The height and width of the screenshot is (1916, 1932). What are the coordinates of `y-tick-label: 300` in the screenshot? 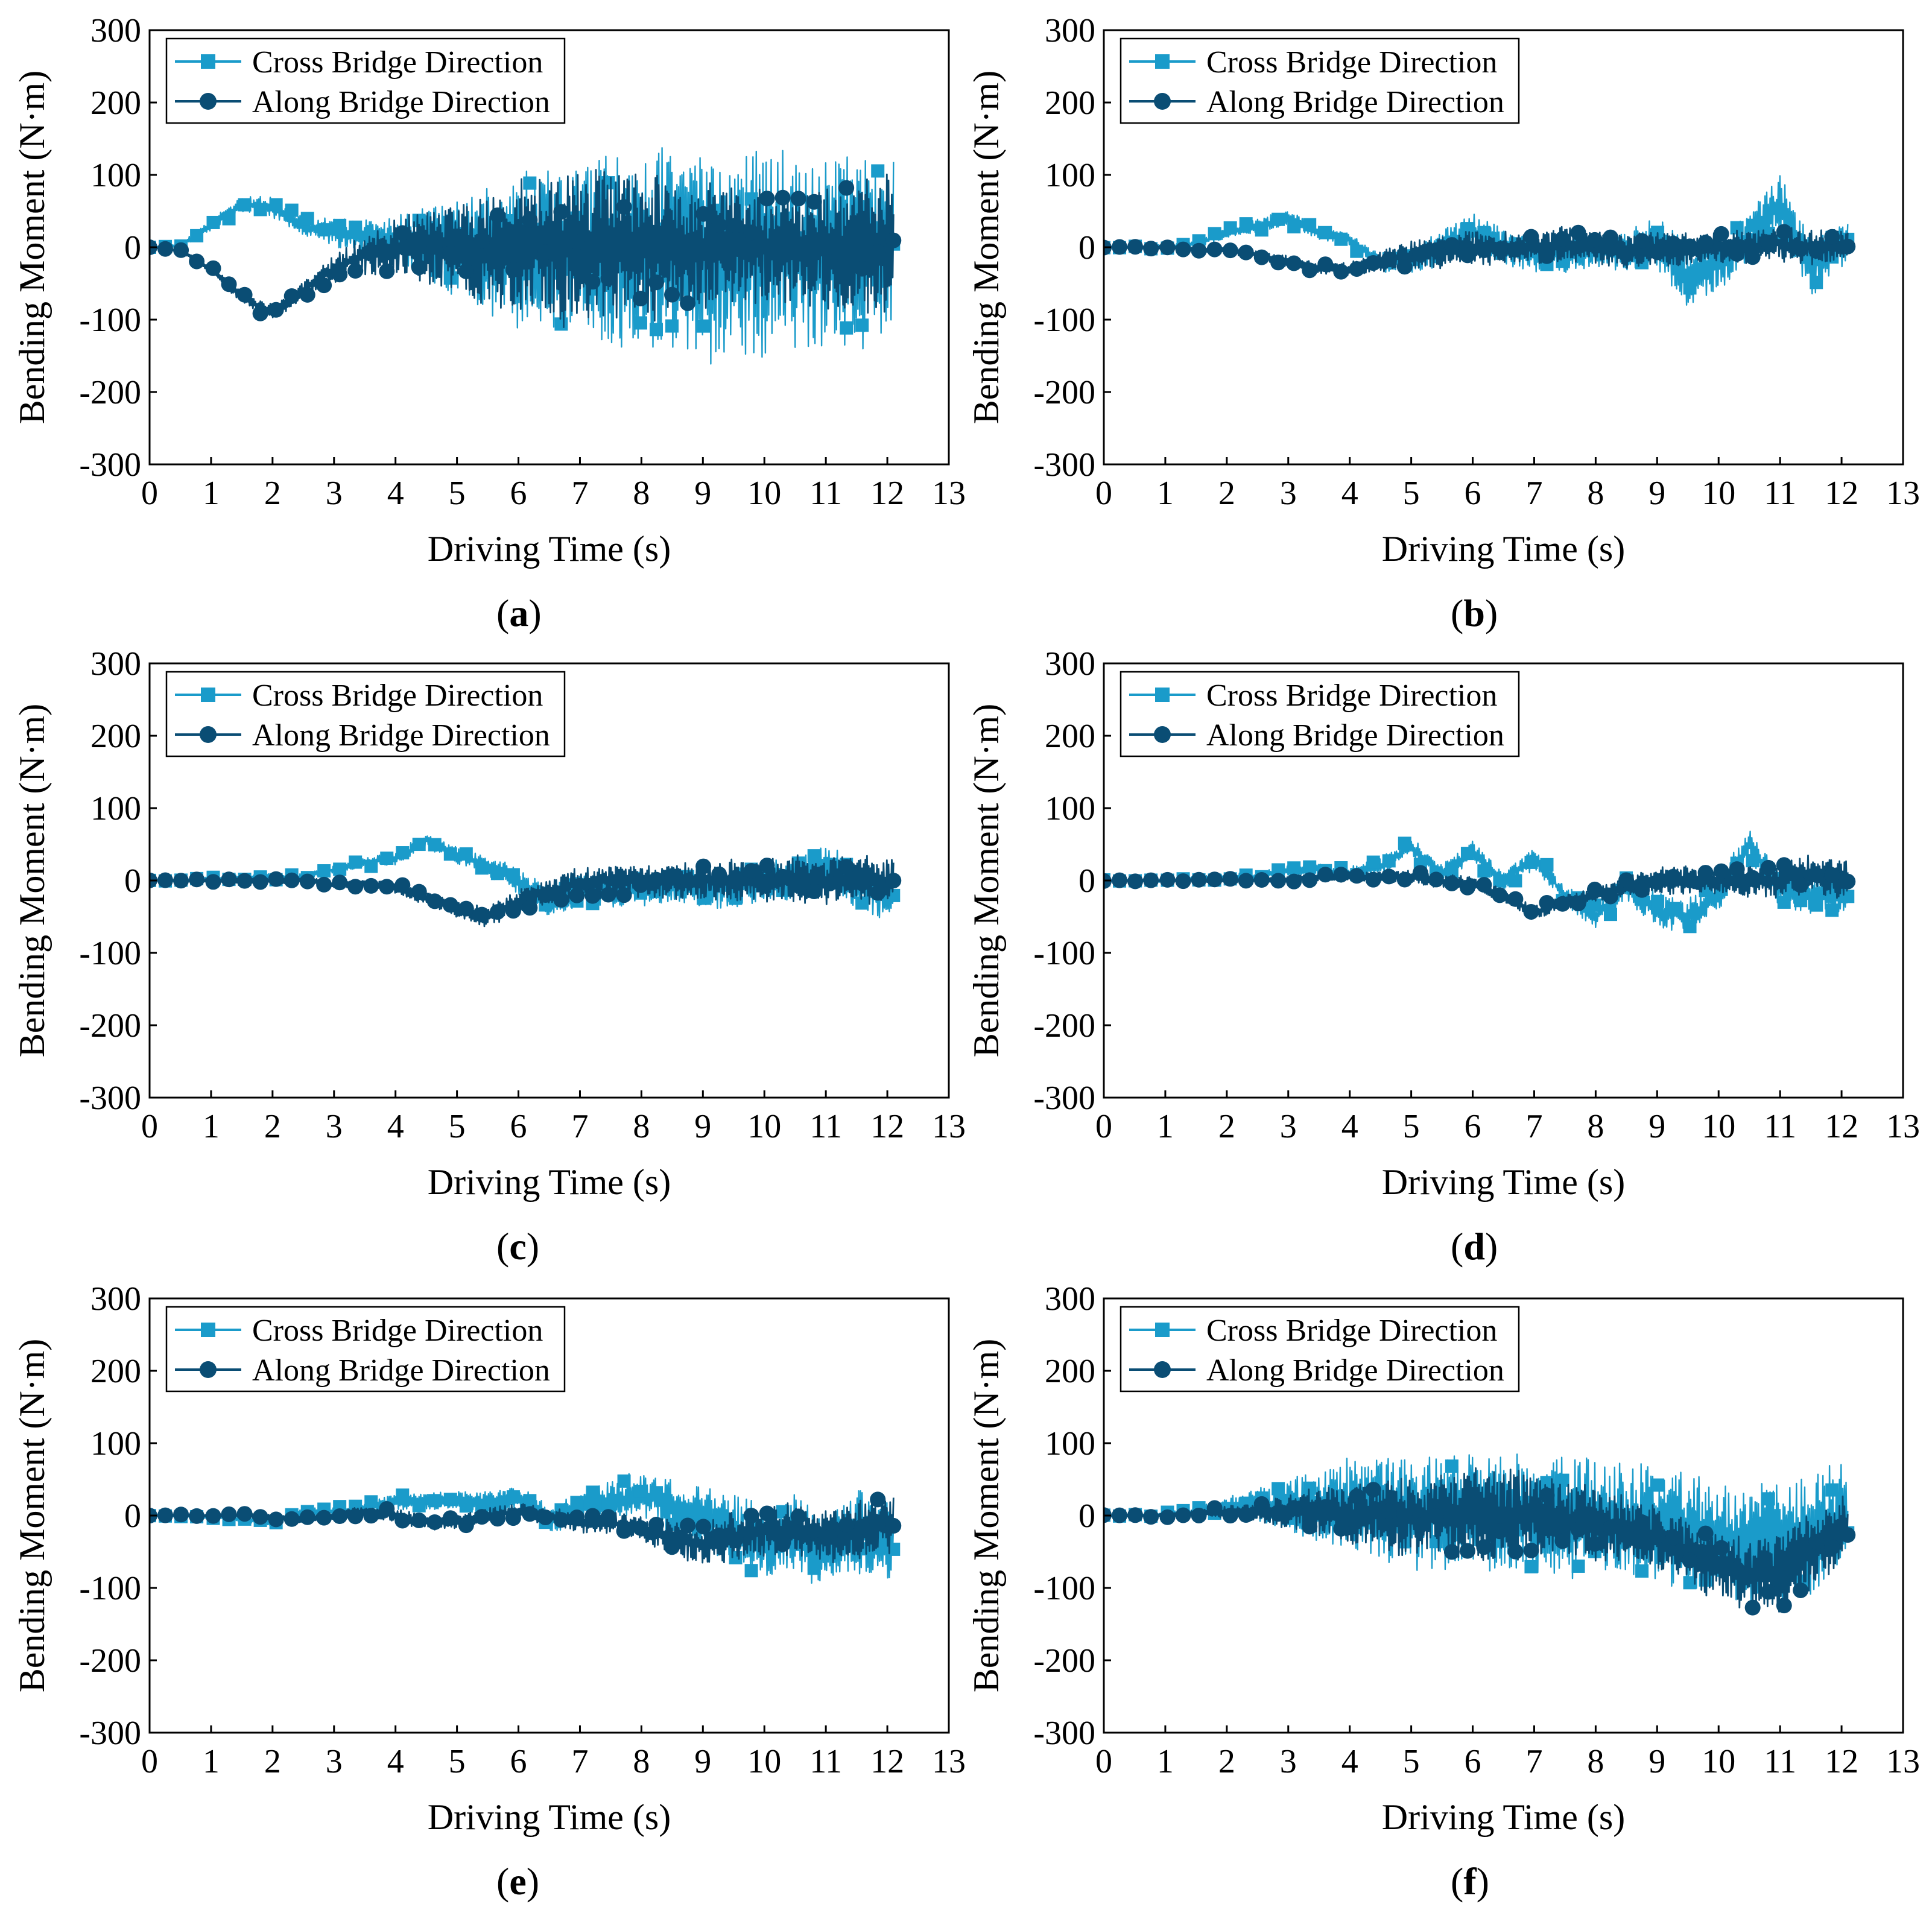 It's located at (1070, 1299).